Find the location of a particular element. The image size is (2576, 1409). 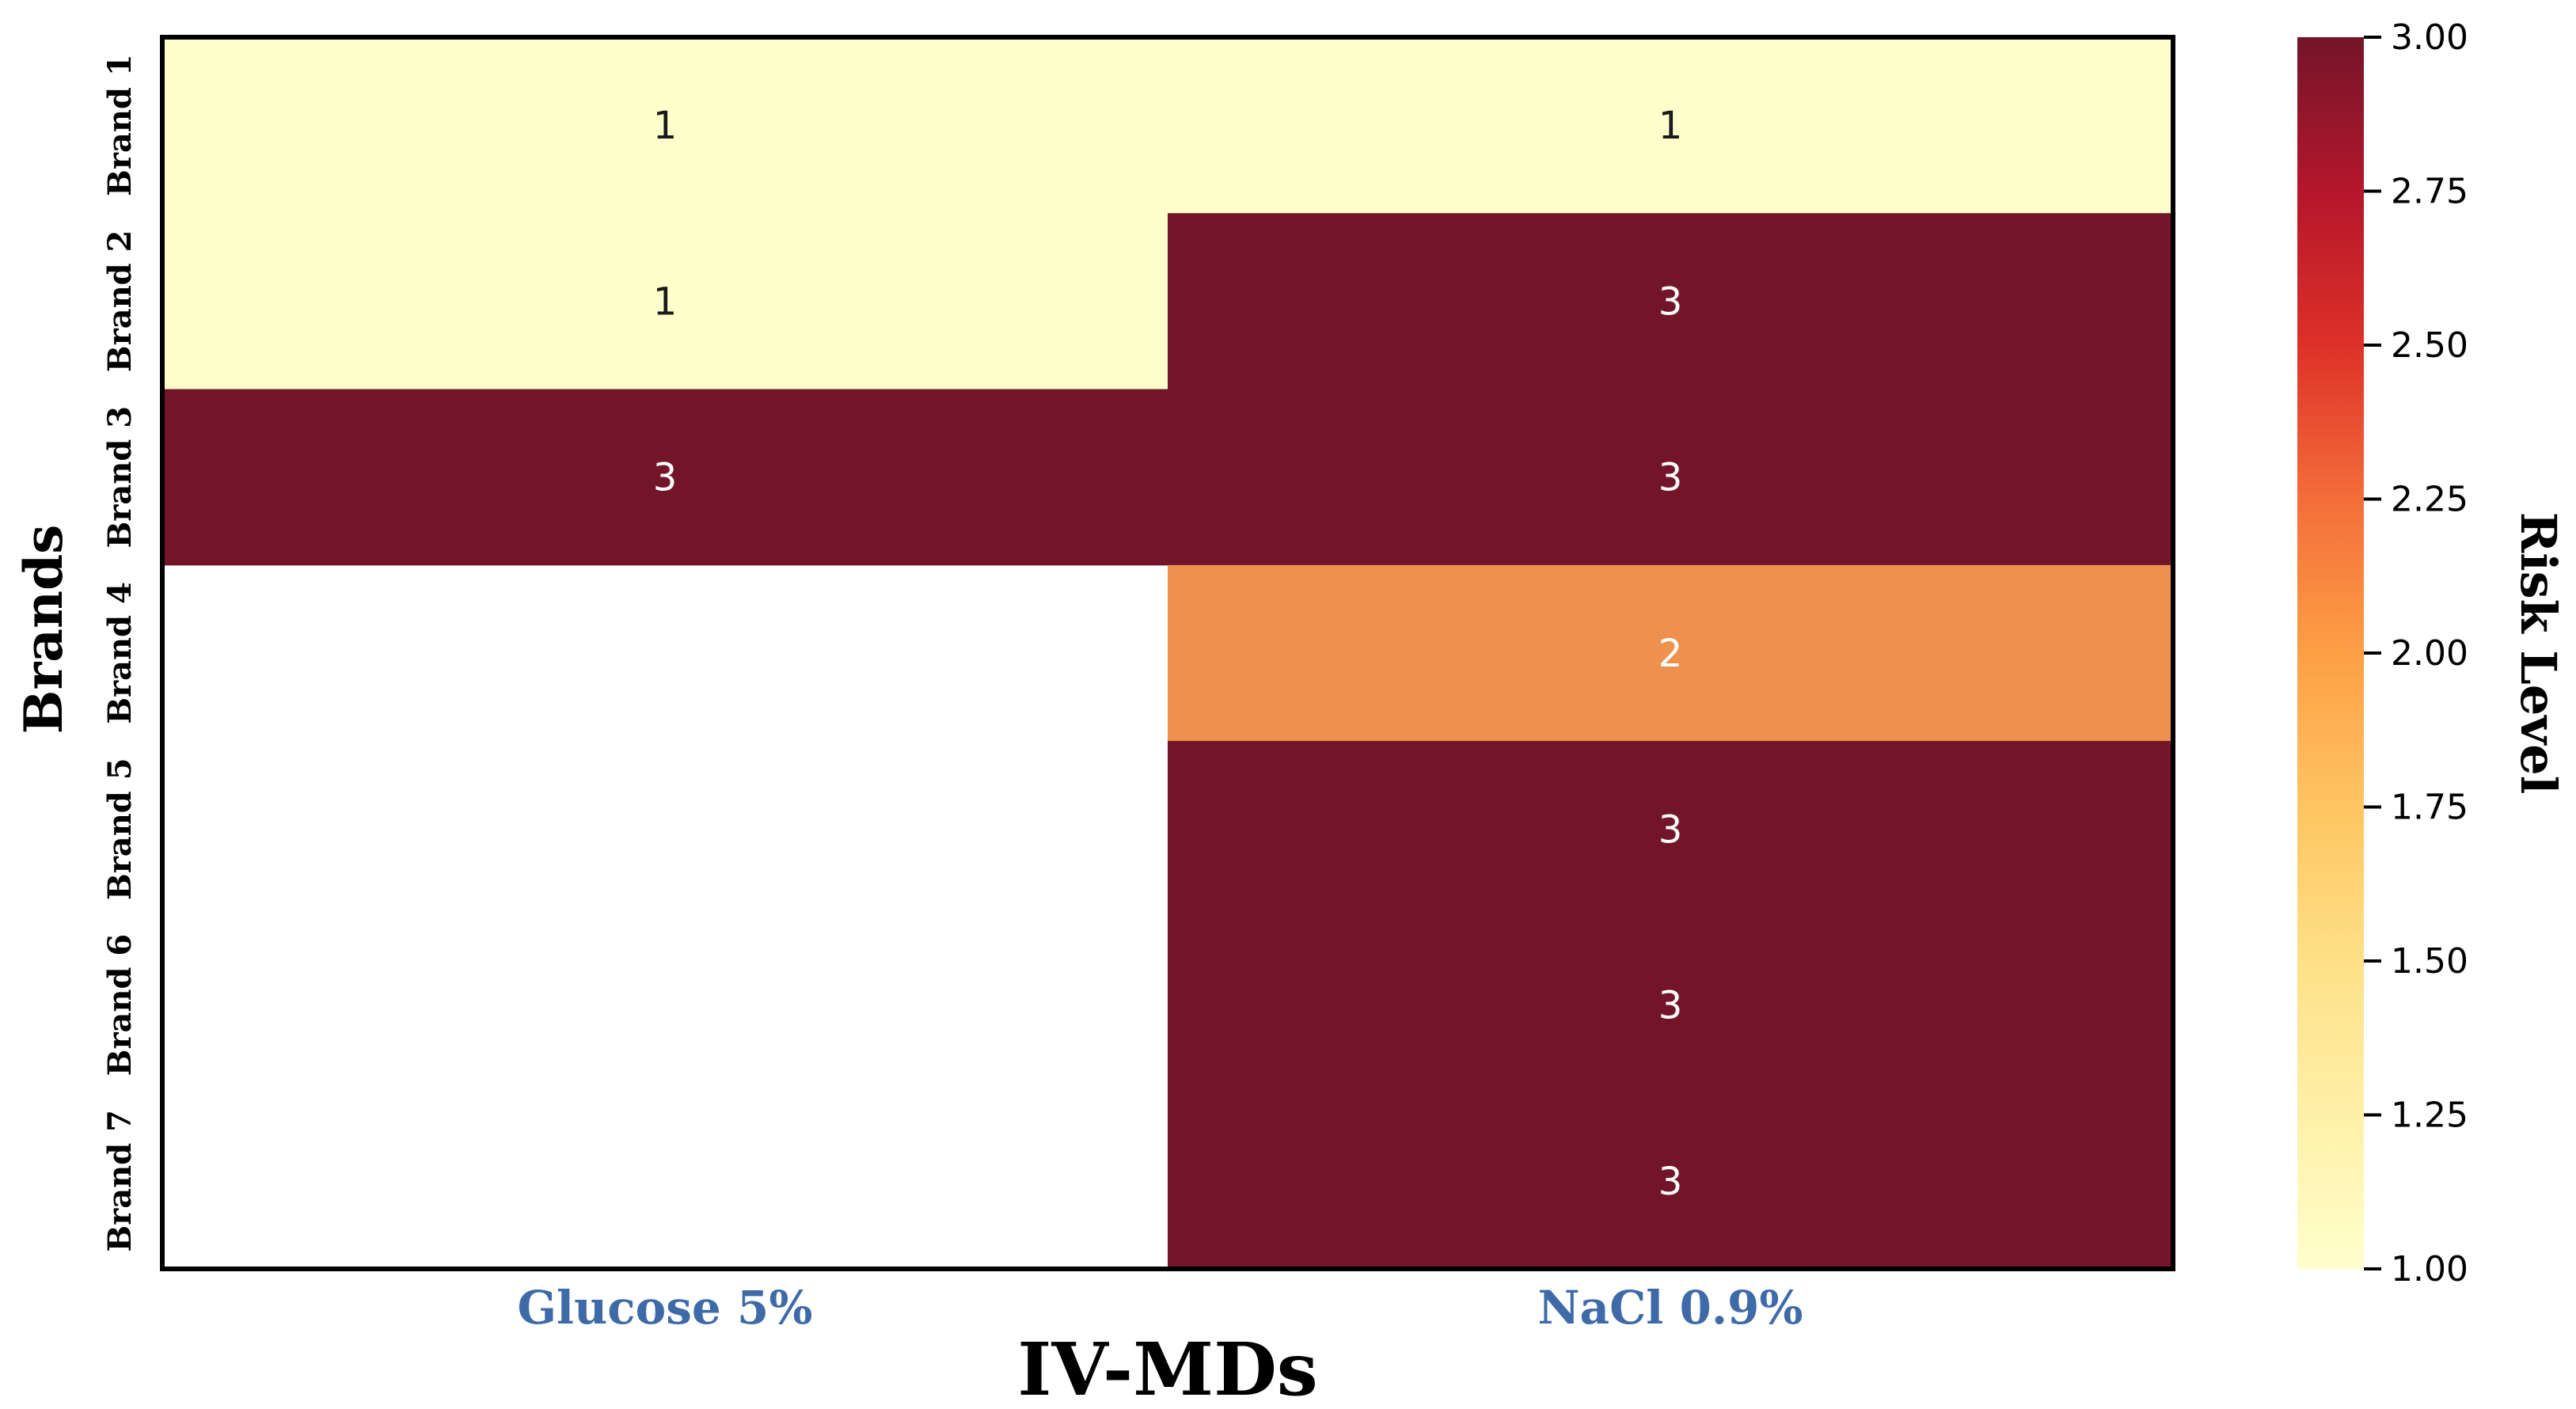

colorbar-label: Risk Level is located at coordinates (2538, 653).